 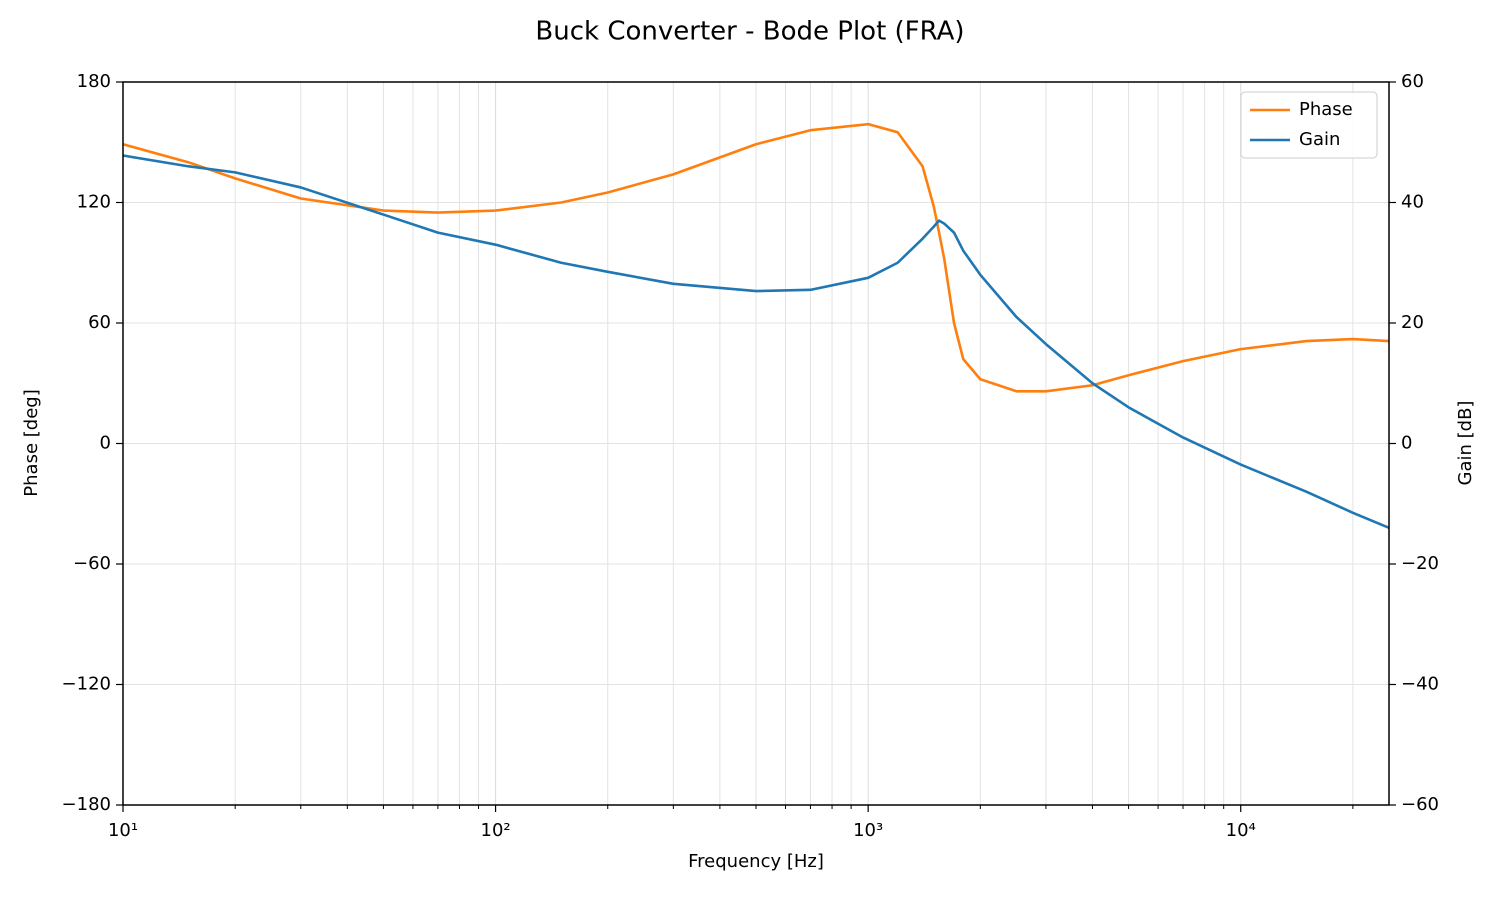 What do you see at coordinates (1412, 202) in the screenshot?
I see `y2-tick-label: 40` at bounding box center [1412, 202].